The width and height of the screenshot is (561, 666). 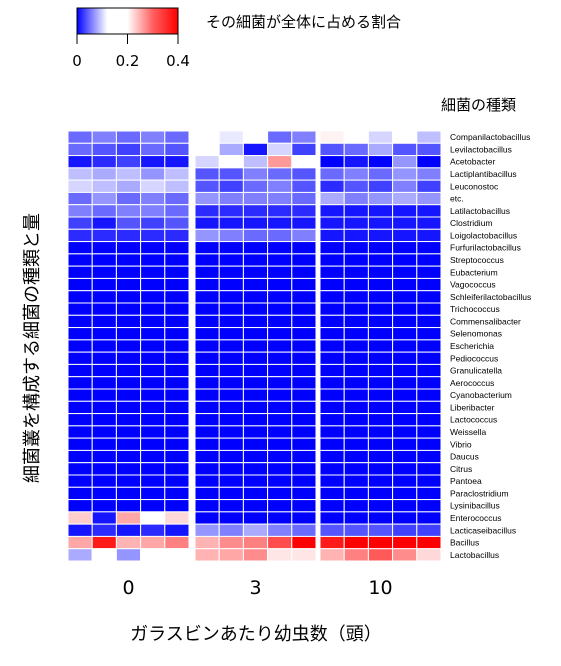 What do you see at coordinates (476, 371) in the screenshot?
I see `row-label: Granulicatella` at bounding box center [476, 371].